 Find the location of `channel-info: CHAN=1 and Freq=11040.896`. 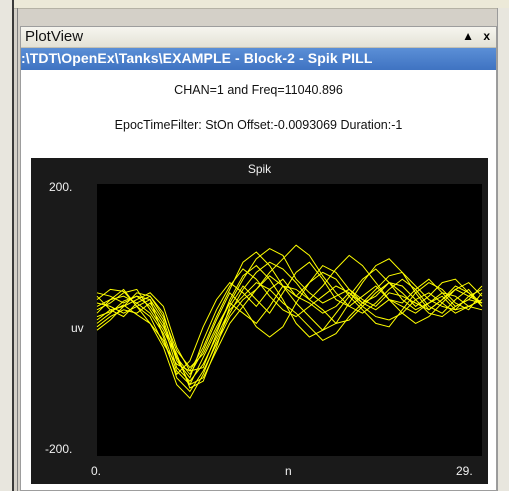

channel-info: CHAN=1 and Freq=11040.896 is located at coordinates (258, 90).